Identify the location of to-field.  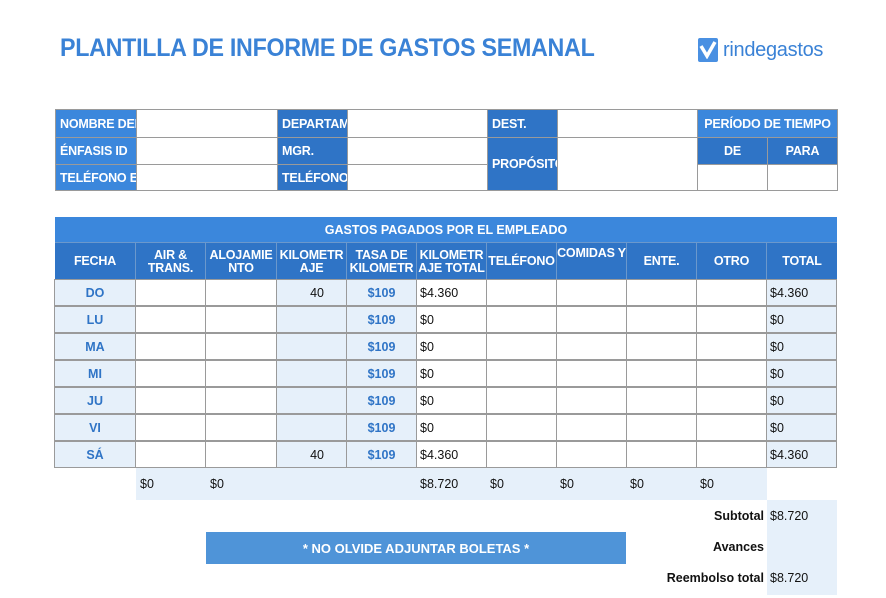
(802, 177).